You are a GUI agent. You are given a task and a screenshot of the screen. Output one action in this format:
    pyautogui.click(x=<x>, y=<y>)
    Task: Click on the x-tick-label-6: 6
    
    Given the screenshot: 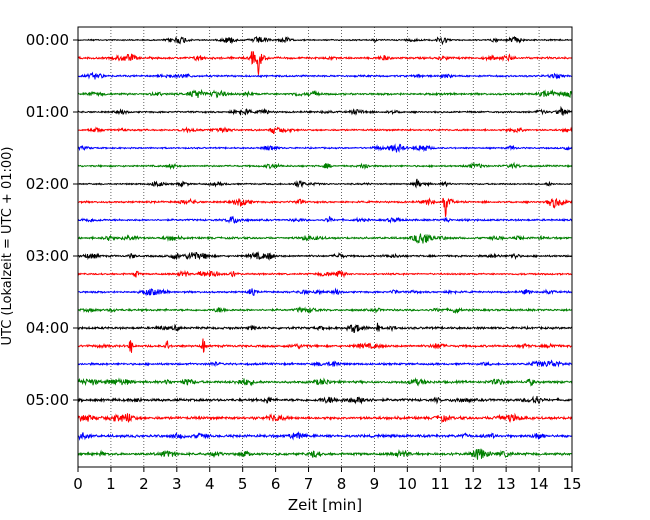 What is the action you would take?
    pyautogui.click(x=276, y=484)
    